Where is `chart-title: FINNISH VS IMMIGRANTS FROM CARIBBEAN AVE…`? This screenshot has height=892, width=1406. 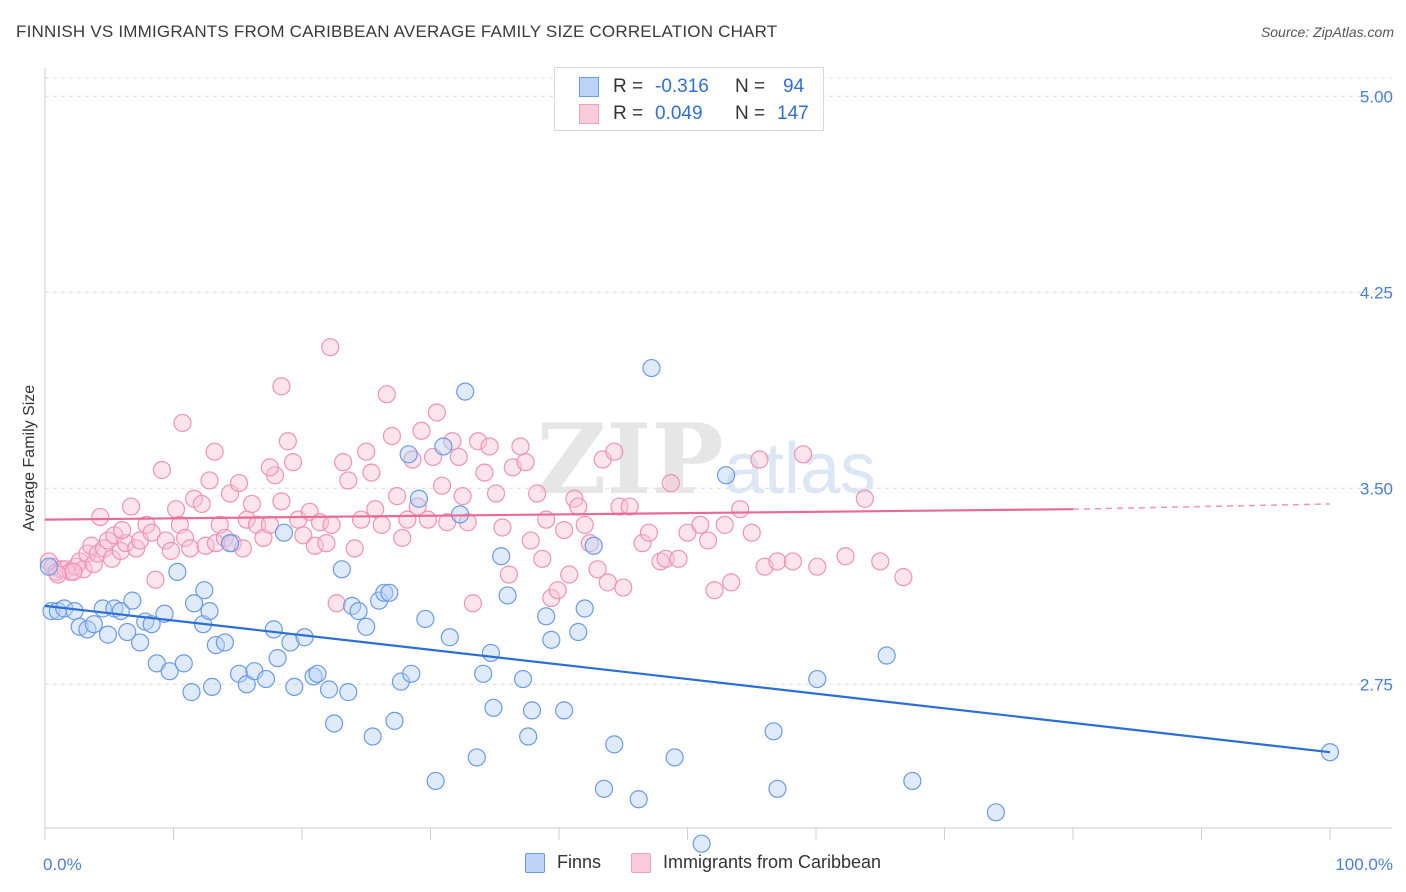
chart-title: FINNISH VS IMMIGRANTS FROM CARIBBEAN AVE… is located at coordinates (397, 31).